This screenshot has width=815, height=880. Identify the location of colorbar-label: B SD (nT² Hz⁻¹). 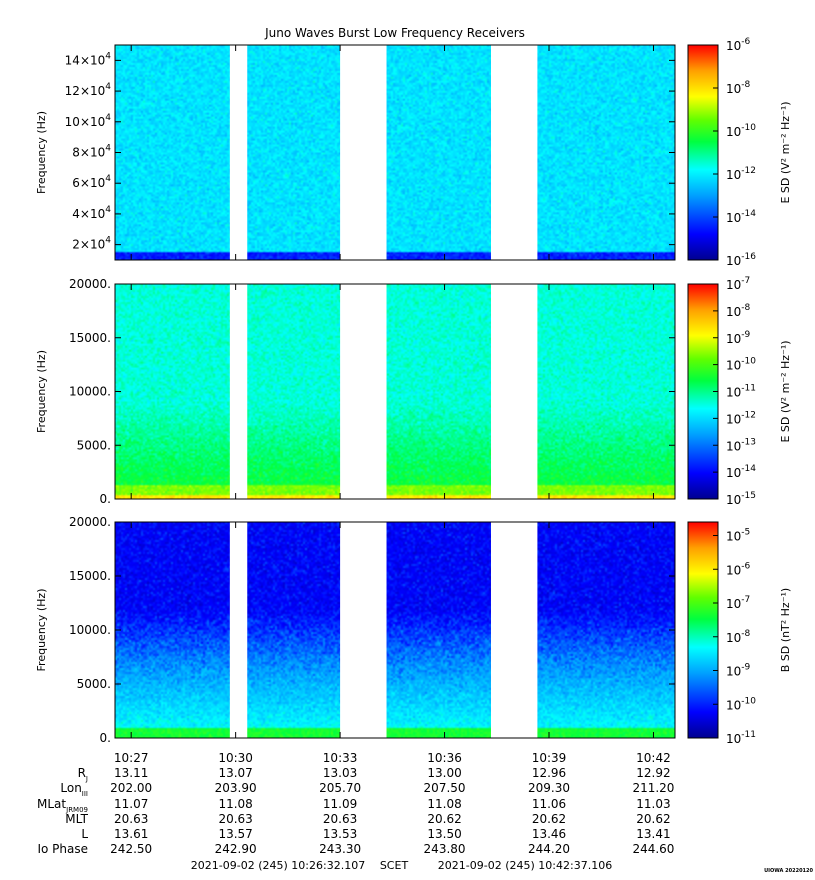
(785, 630).